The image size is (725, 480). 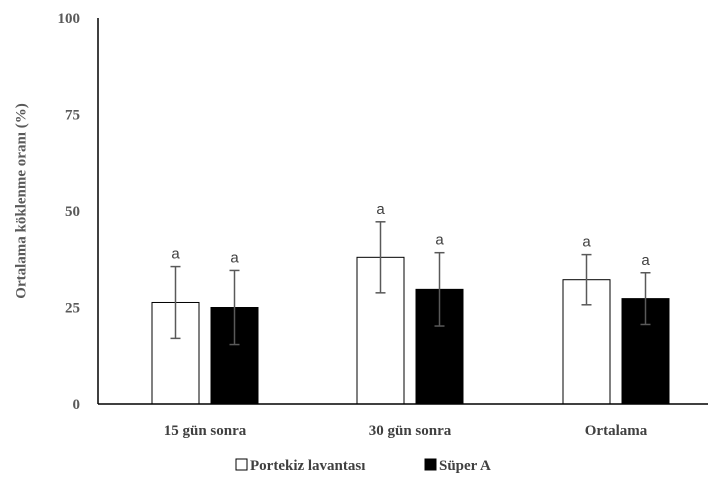 I want to click on y-tick-label: 25, so click(x=72, y=309).